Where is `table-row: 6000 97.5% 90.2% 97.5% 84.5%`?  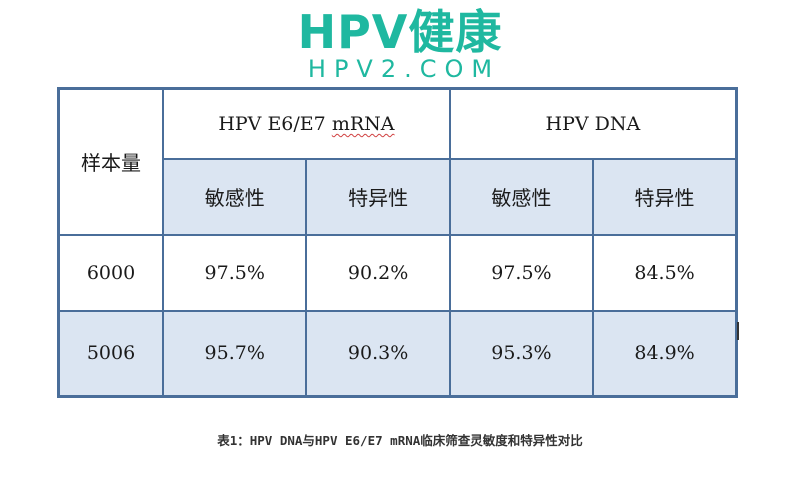
table-row: 6000 97.5% 90.2% 97.5% 84.5% is located at coordinates (398, 273).